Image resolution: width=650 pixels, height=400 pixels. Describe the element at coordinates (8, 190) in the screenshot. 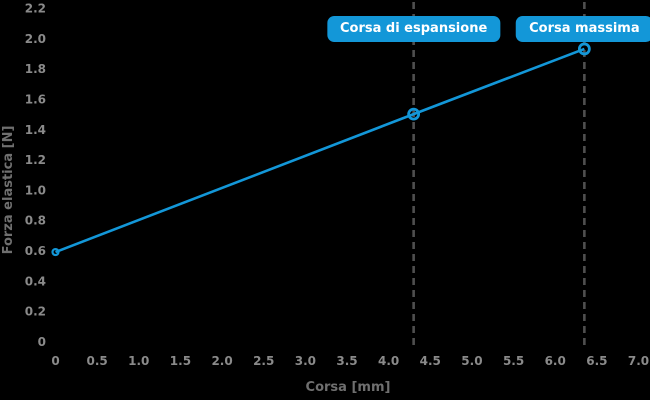

I see `y-axis-title: Forza elastica [N]` at that location.